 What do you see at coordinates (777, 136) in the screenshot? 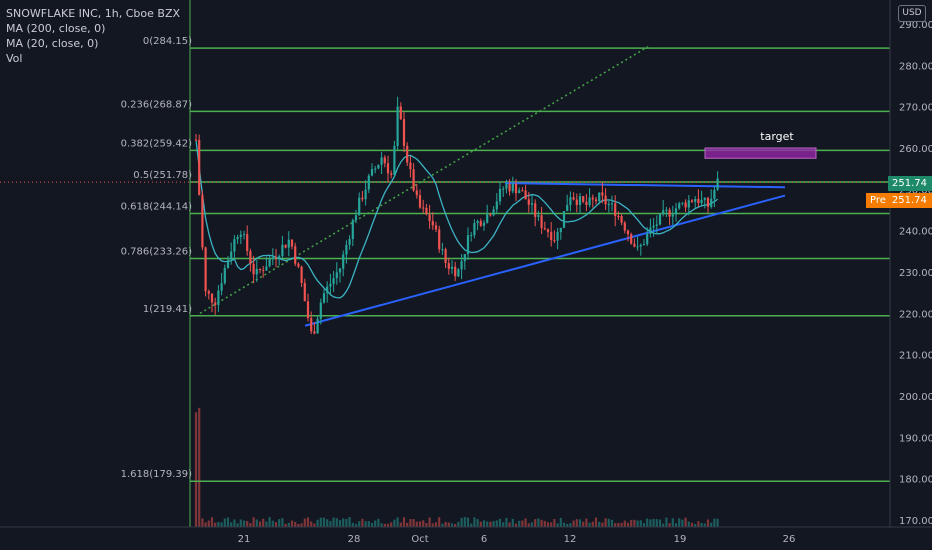
I see `target-label: target` at bounding box center [777, 136].